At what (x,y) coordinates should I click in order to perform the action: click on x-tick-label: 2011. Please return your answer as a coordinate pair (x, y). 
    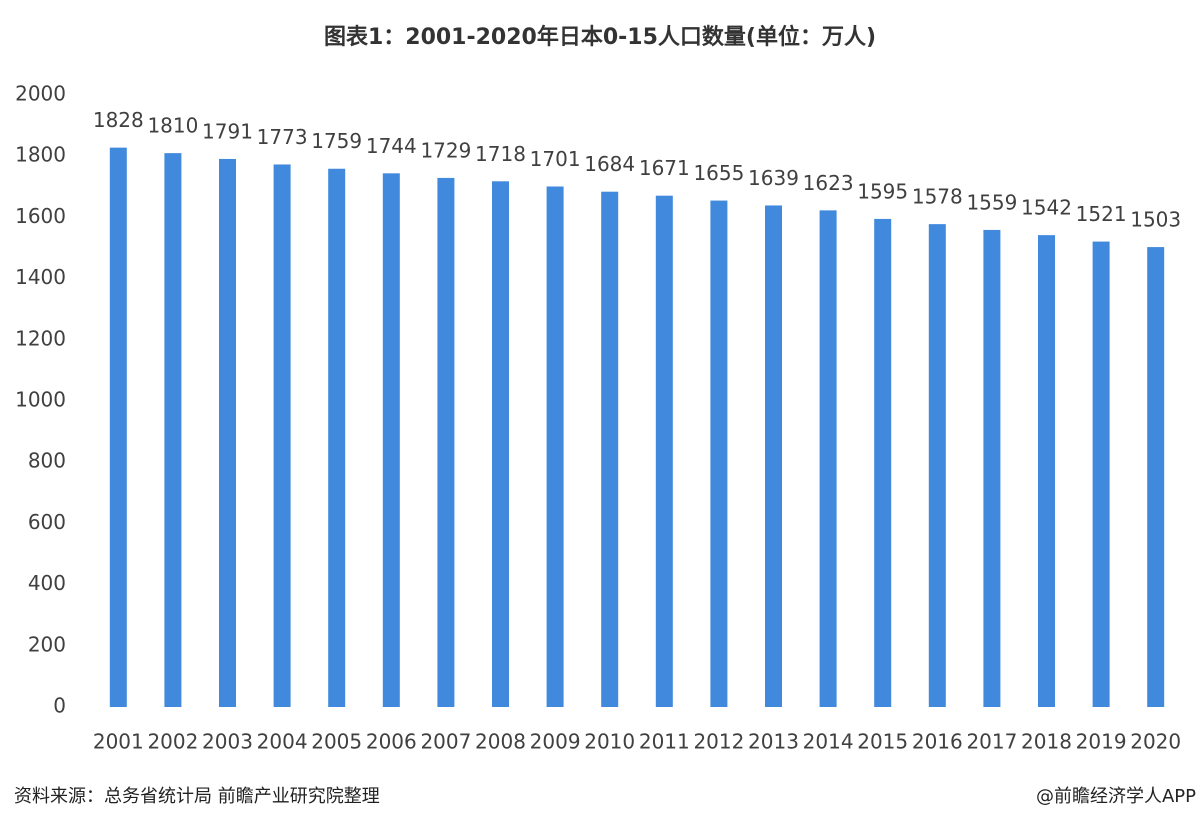
    Looking at the image, I should click on (664, 742).